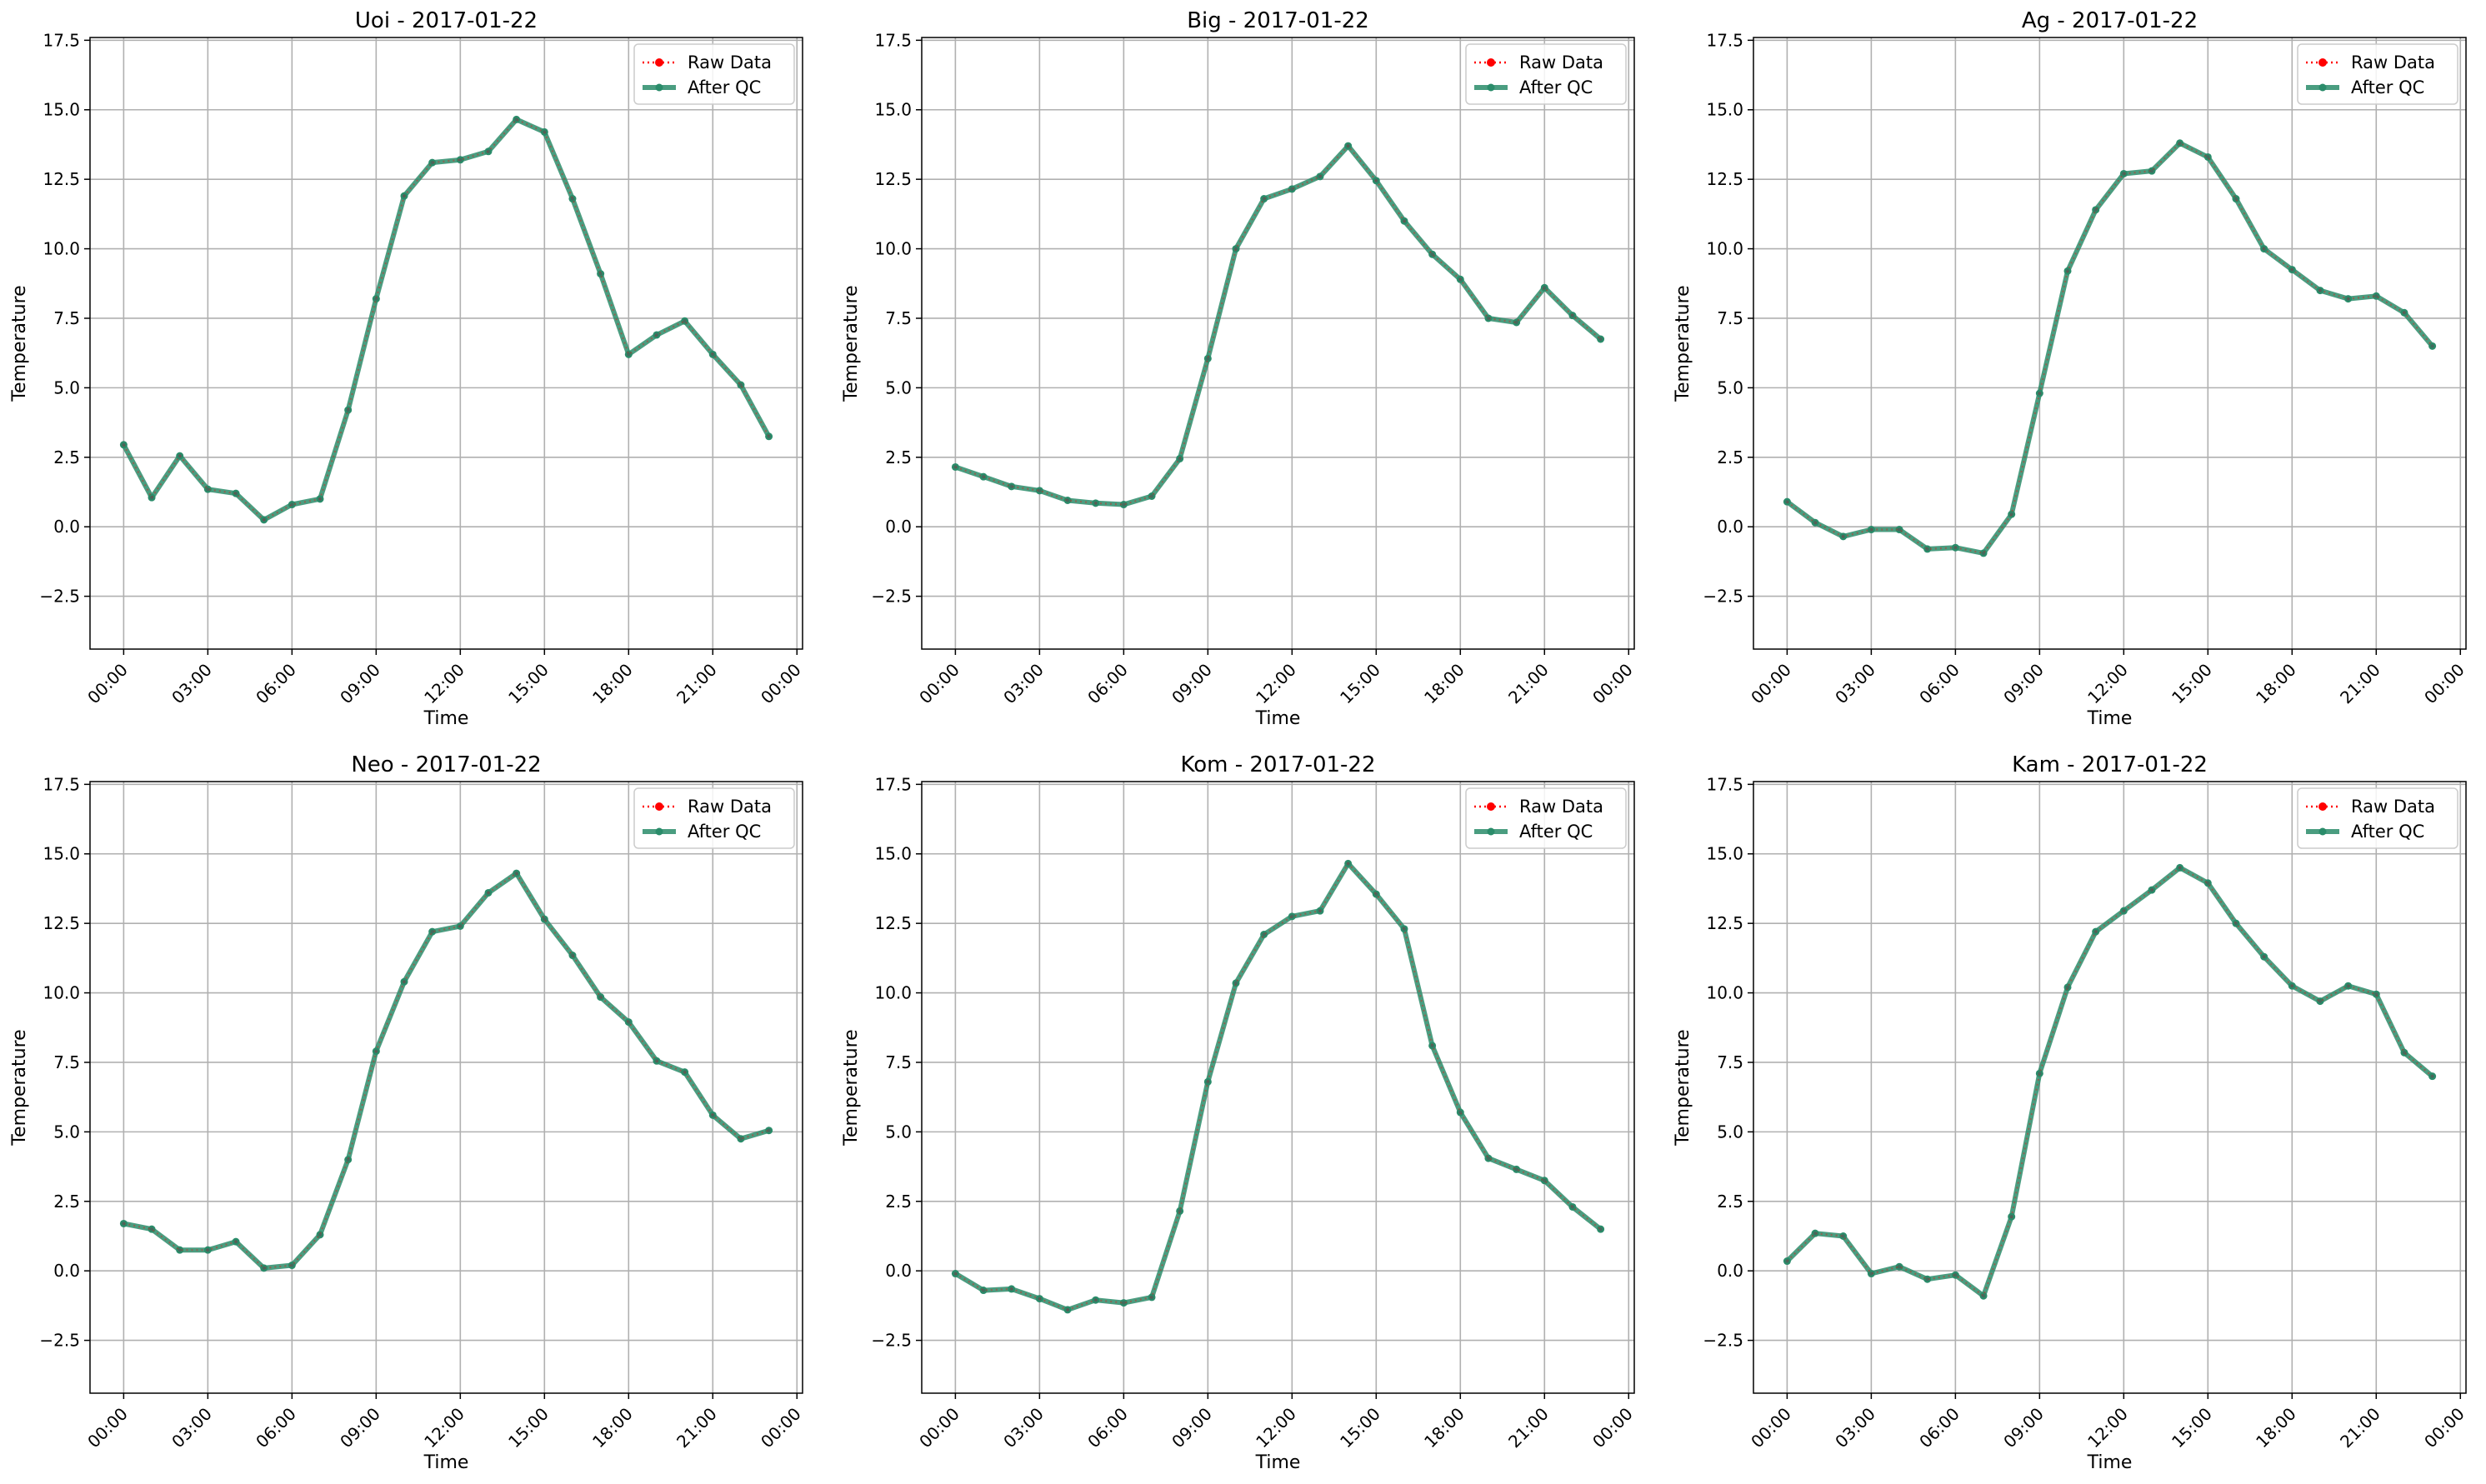 This screenshot has width=2486, height=1484. I want to click on subplot-title: Ag - 2017-01-22, so click(2110, 20).